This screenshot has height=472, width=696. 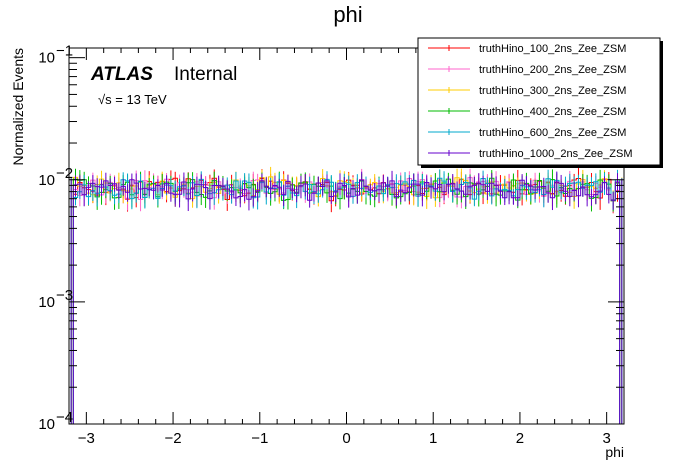 I want to click on y-tick-exponent: −2, so click(x=64, y=173).